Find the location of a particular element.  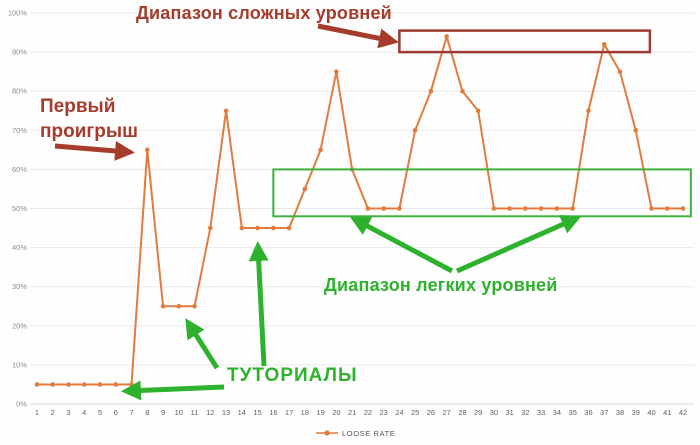

x-tick-label: 41 is located at coordinates (667, 412).